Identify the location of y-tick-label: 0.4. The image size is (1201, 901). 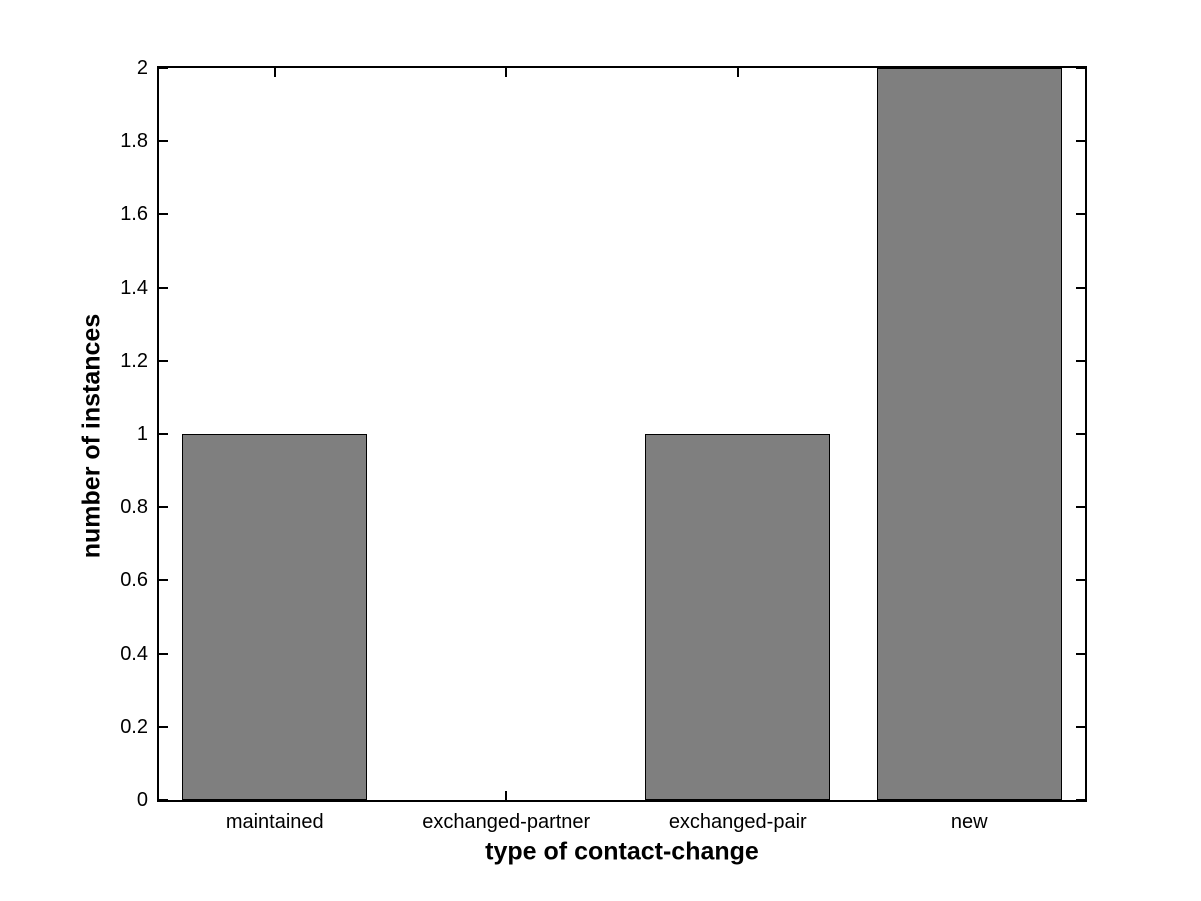
(134, 653).